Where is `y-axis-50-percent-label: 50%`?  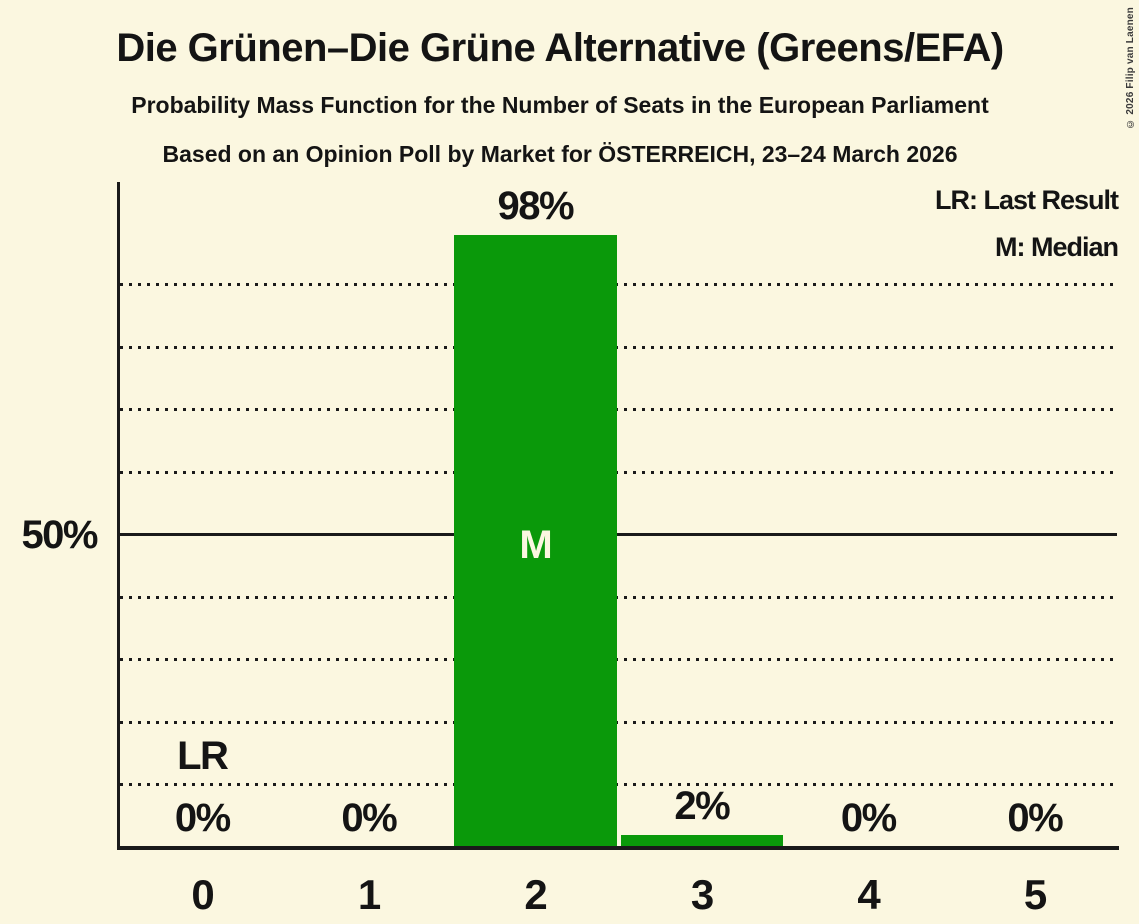 y-axis-50-percent-label: 50% is located at coordinates (59, 535).